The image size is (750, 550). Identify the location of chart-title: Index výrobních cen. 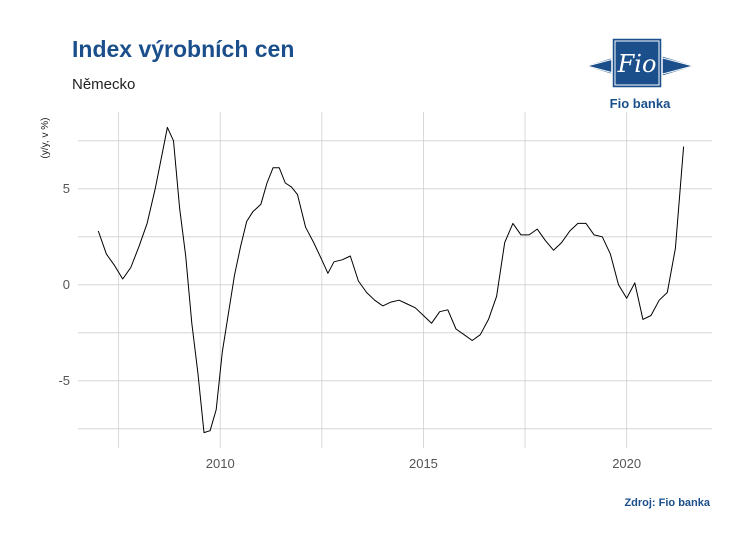
(183, 49).